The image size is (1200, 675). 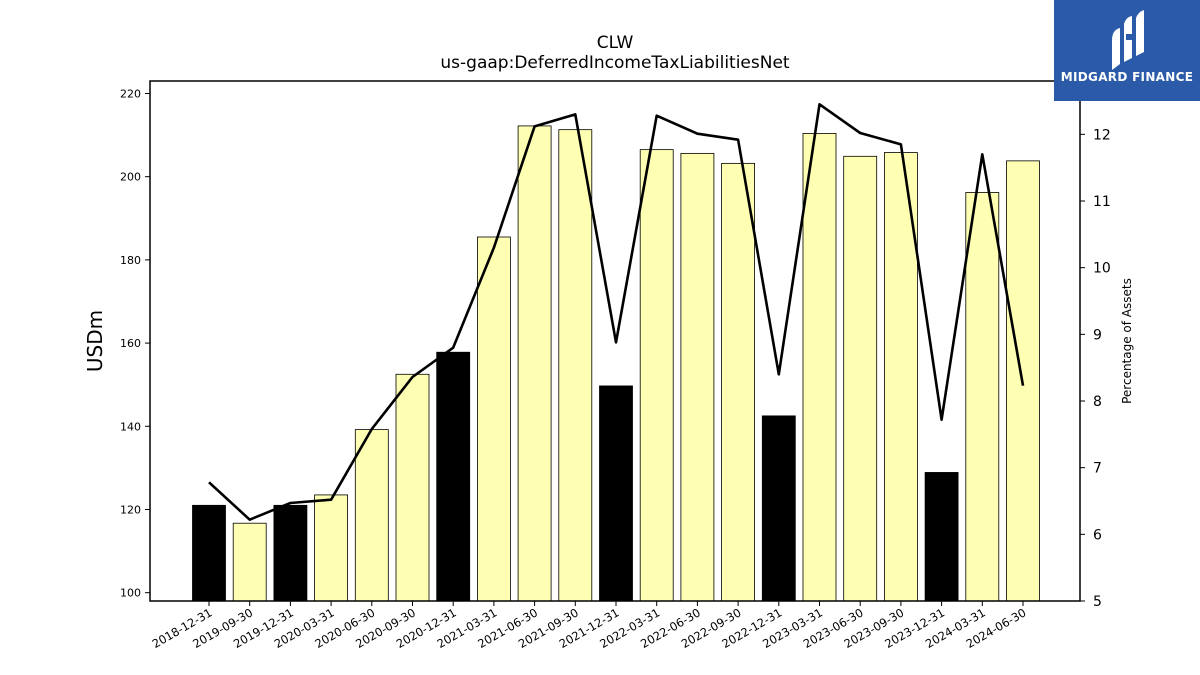 What do you see at coordinates (1102, 135) in the screenshot?
I see `y2-tick-label: 12` at bounding box center [1102, 135].